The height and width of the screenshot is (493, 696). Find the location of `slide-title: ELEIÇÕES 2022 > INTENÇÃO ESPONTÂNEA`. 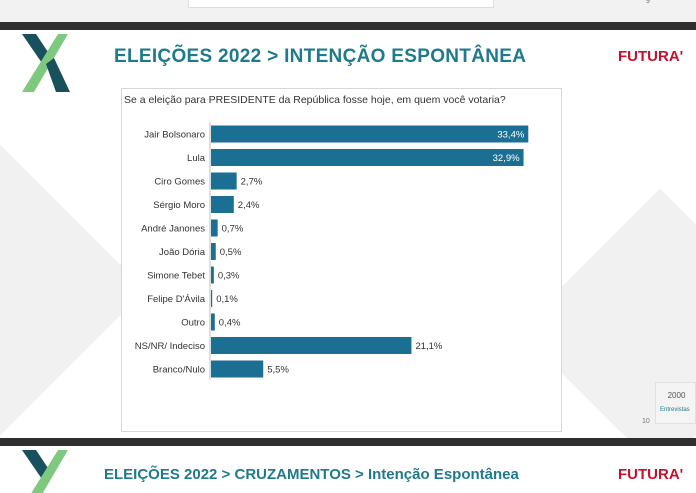

slide-title: ELEIÇÕES 2022 > INTENÇÃO ESPONTÂNEA is located at coordinates (320, 56).